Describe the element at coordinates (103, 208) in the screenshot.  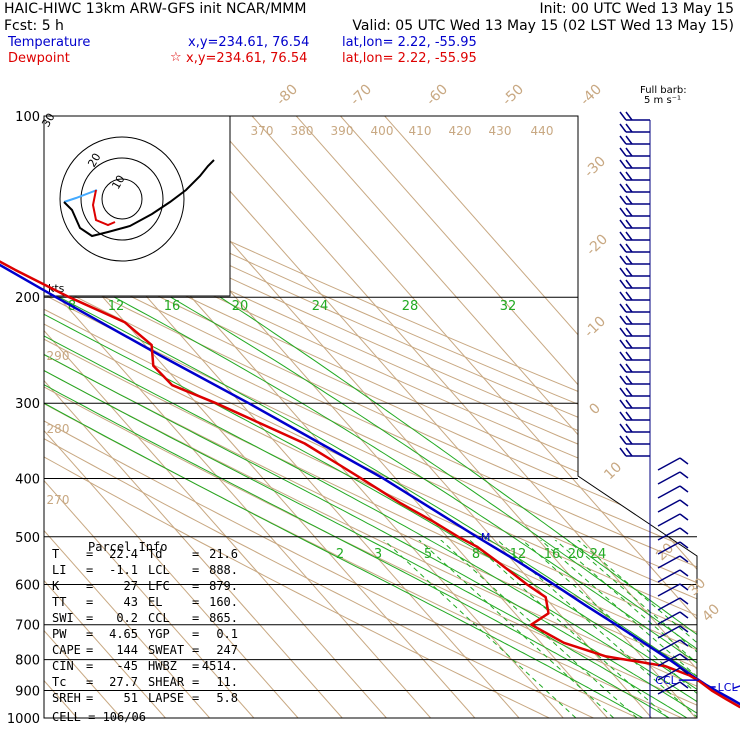
I see `hodograph-trace-mid` at that location.